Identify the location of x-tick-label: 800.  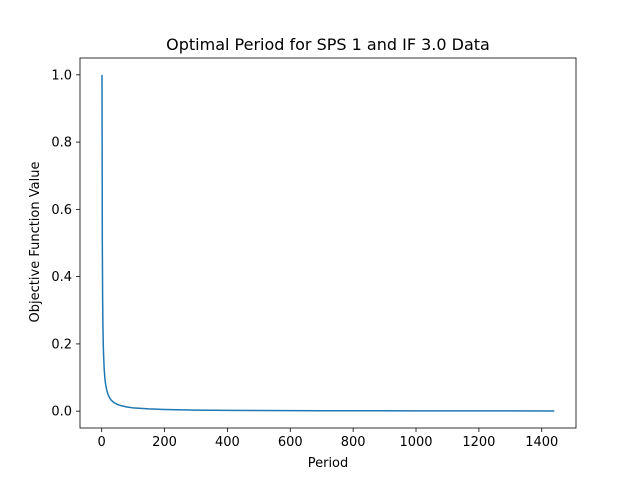
(353, 442).